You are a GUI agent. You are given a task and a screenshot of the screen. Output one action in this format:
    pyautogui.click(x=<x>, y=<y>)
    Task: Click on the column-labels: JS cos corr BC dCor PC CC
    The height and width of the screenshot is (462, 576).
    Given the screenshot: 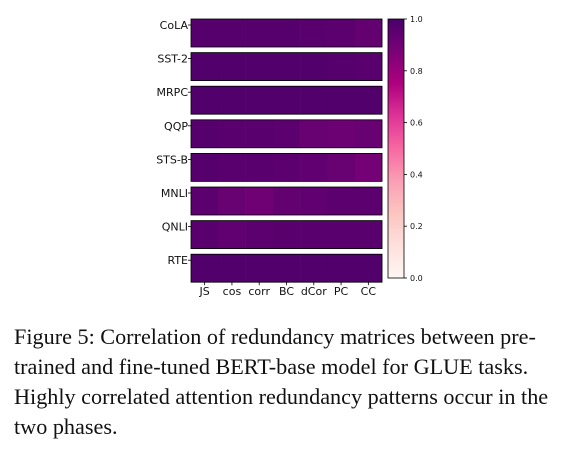 What is the action you would take?
    pyautogui.click(x=288, y=290)
    